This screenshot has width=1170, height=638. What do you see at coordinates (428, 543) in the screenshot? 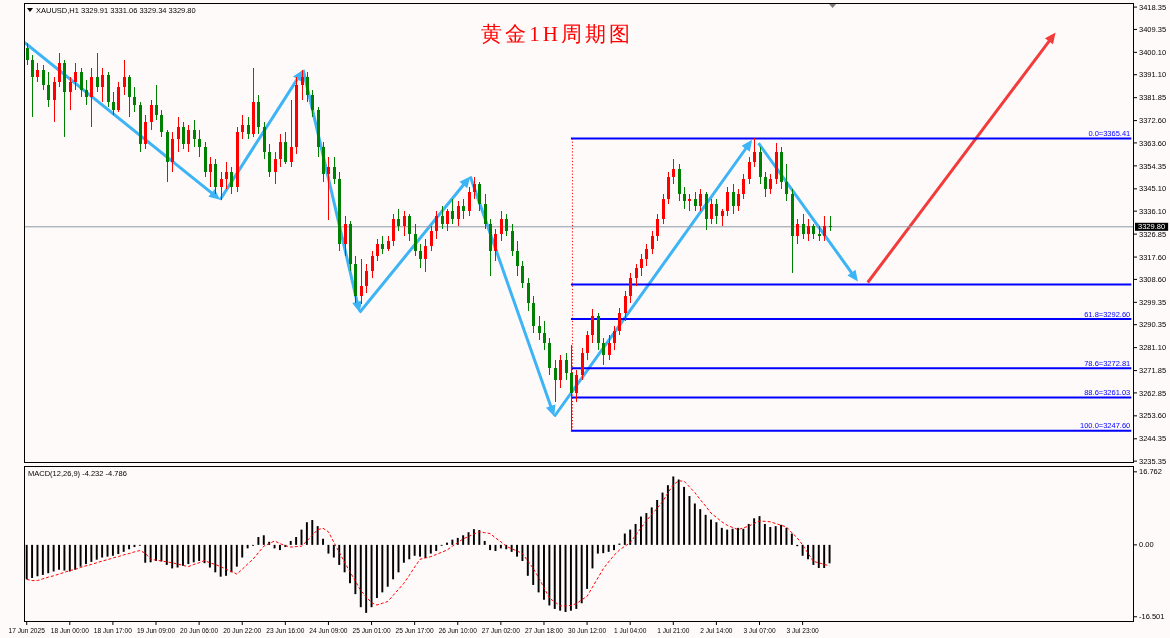
I see `line-series` at bounding box center [428, 543].